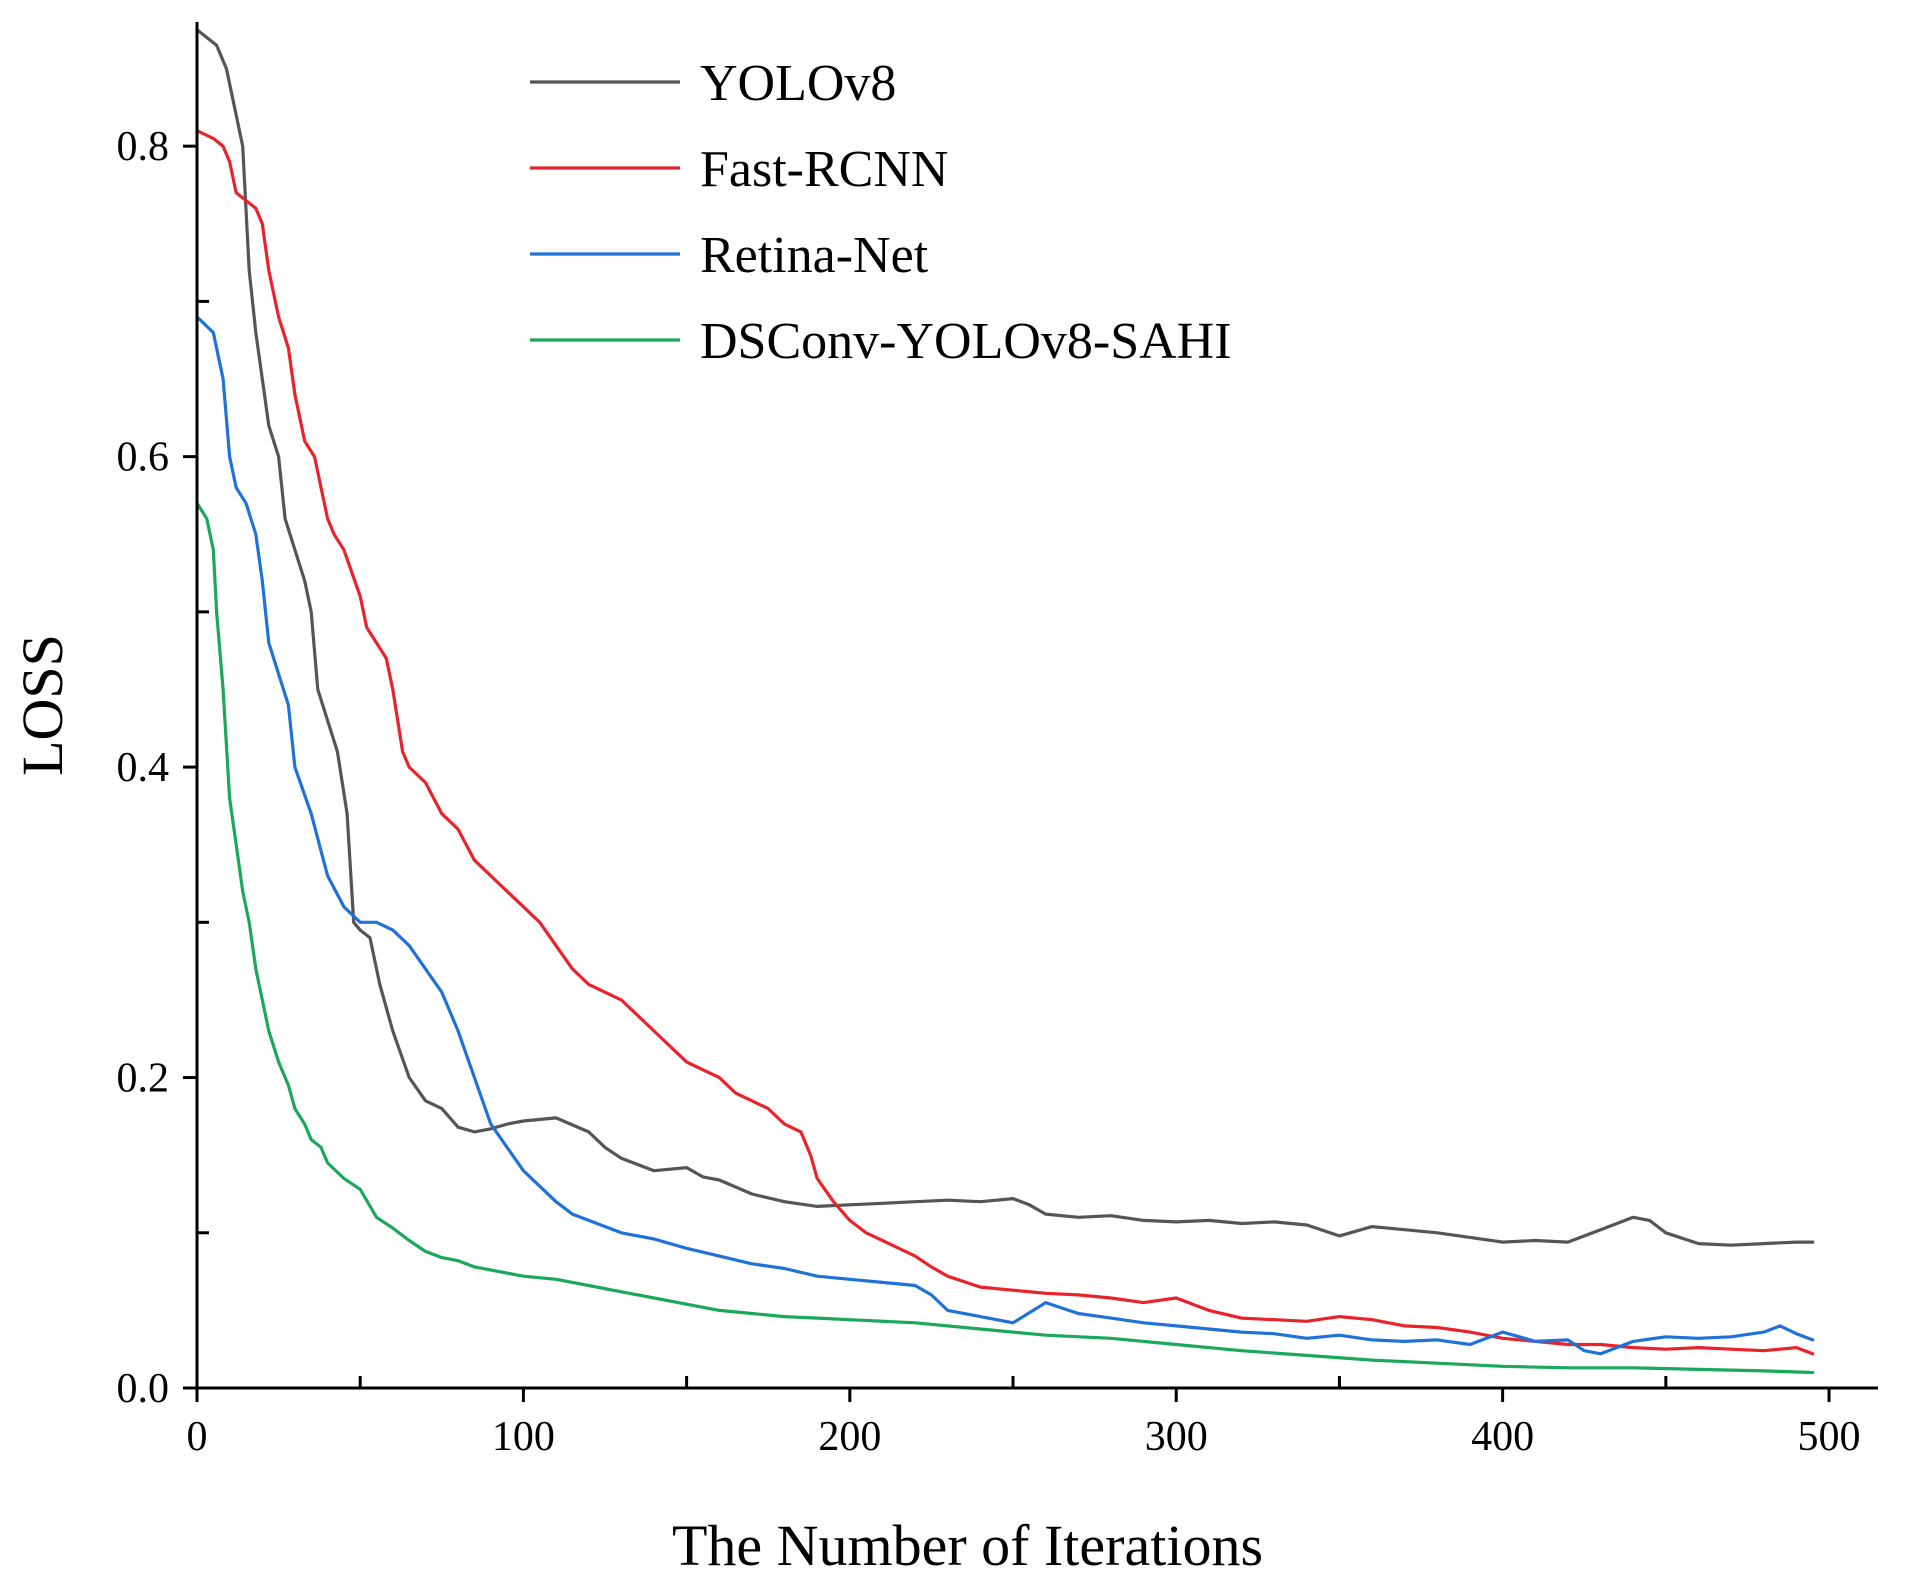 The height and width of the screenshot is (1586, 1906). I want to click on legend-label-fast-rcnn: Fast-RCNN, so click(824, 169).